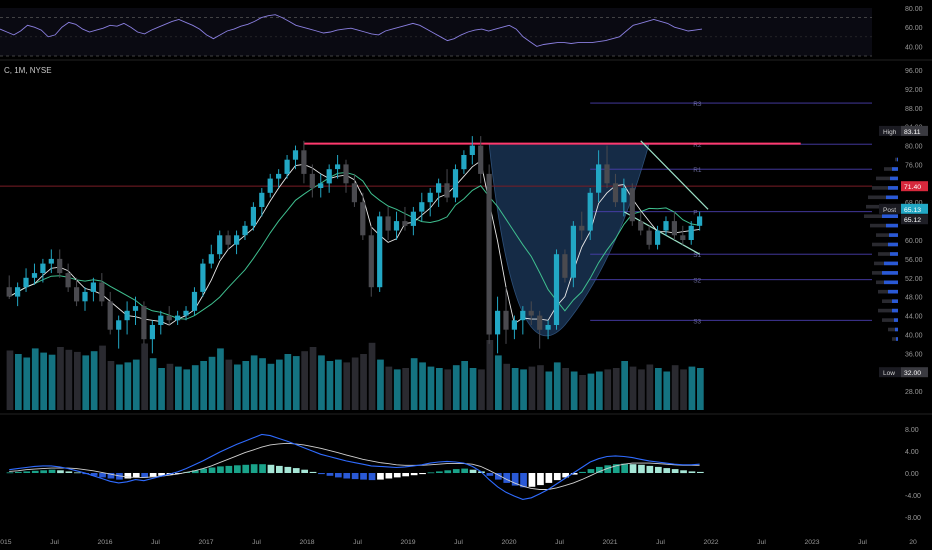 Image resolution: width=932 pixels, height=550 pixels. What do you see at coordinates (674, 175) in the screenshot?
I see `wedge-upper-line` at bounding box center [674, 175].